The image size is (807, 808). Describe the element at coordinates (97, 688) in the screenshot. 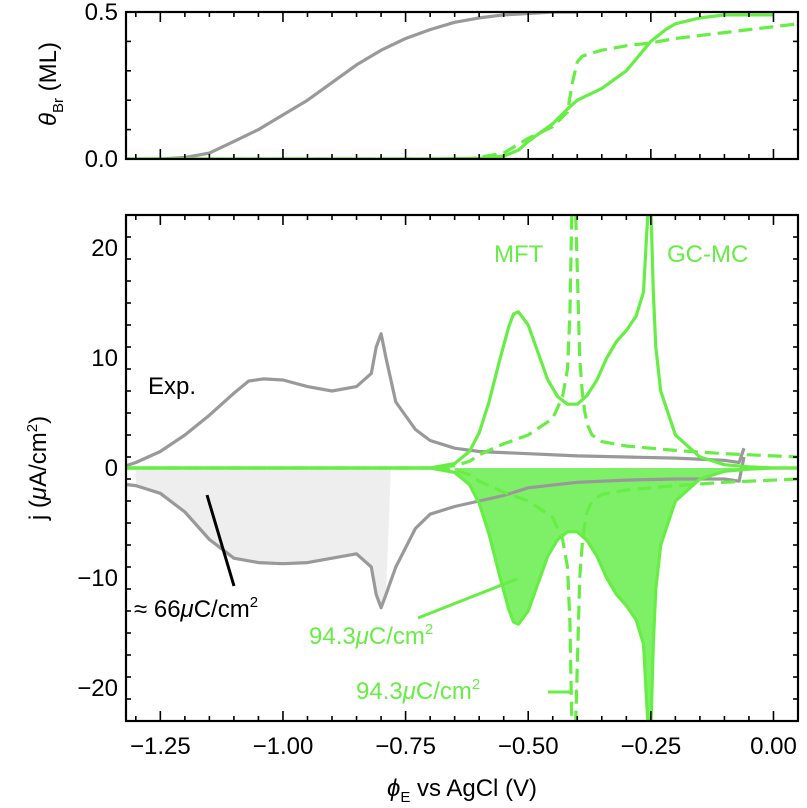

I see `bottom-ytick-label: −20` at that location.